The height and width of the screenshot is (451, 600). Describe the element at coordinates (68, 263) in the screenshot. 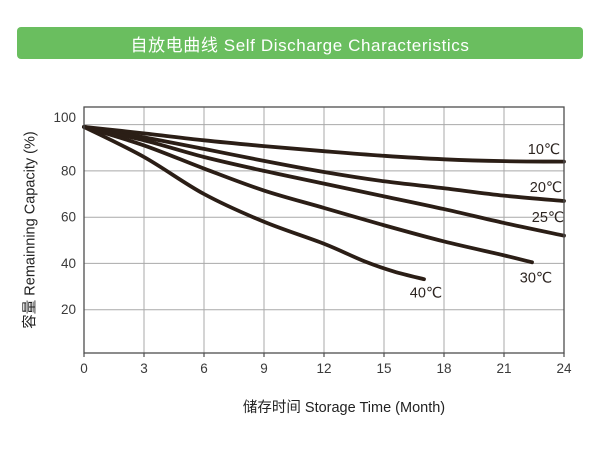

I see `y-tick-label: 40` at that location.